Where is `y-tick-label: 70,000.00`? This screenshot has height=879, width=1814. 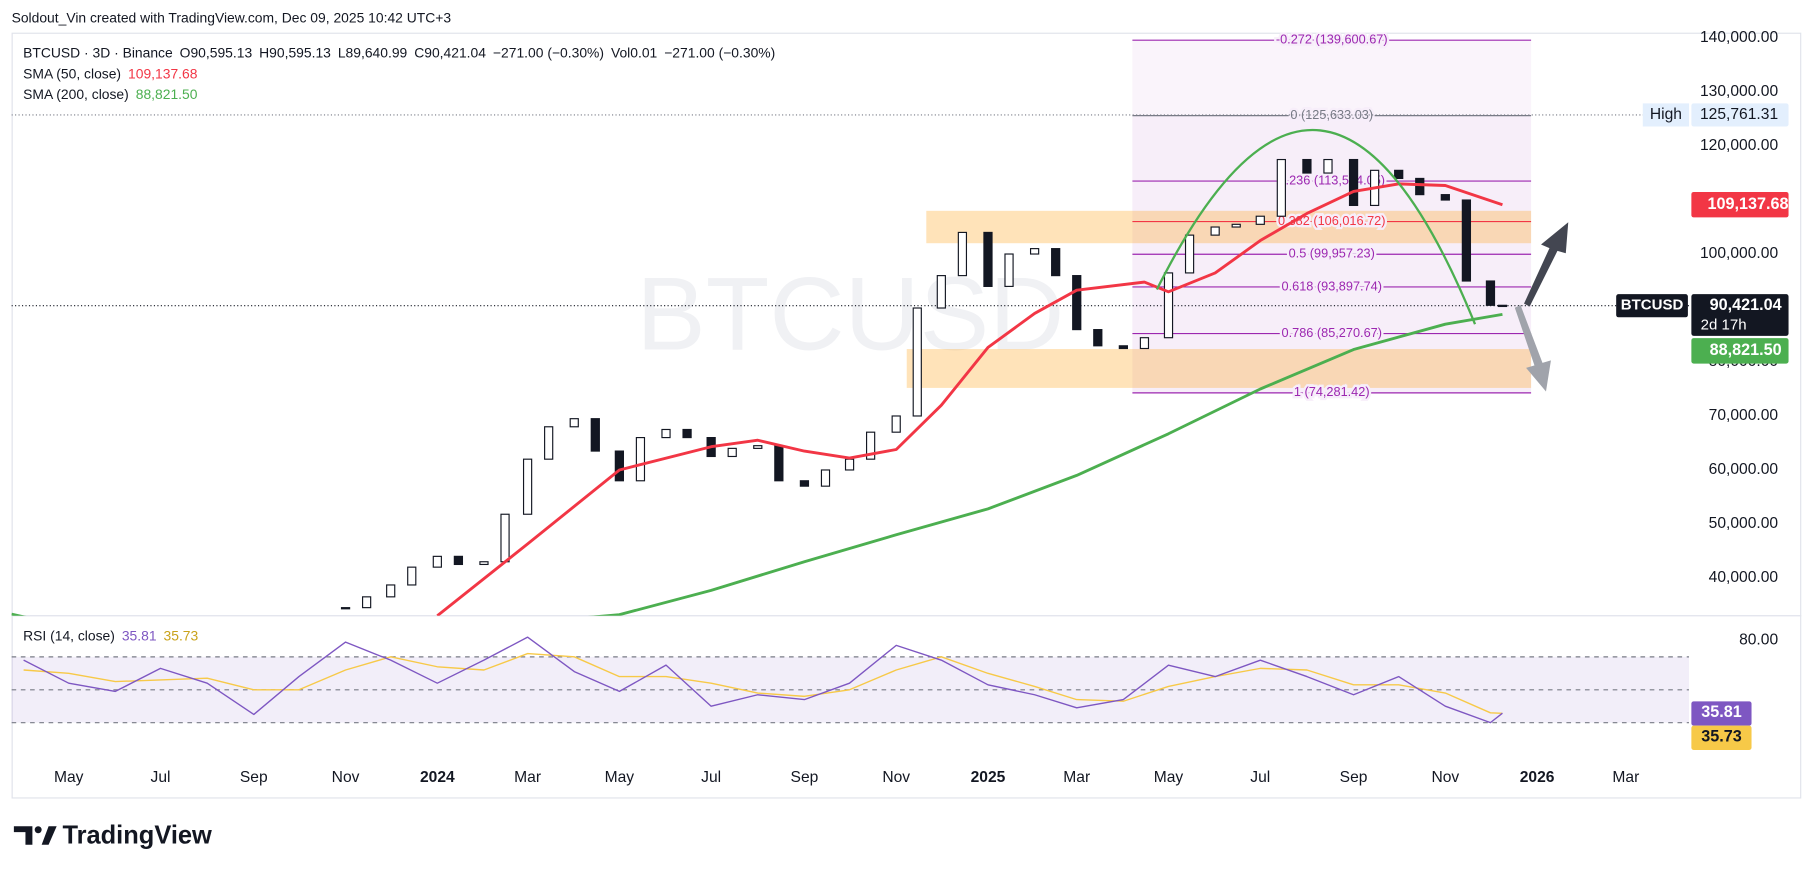
y-tick-label: 70,000.00 is located at coordinates (1744, 415).